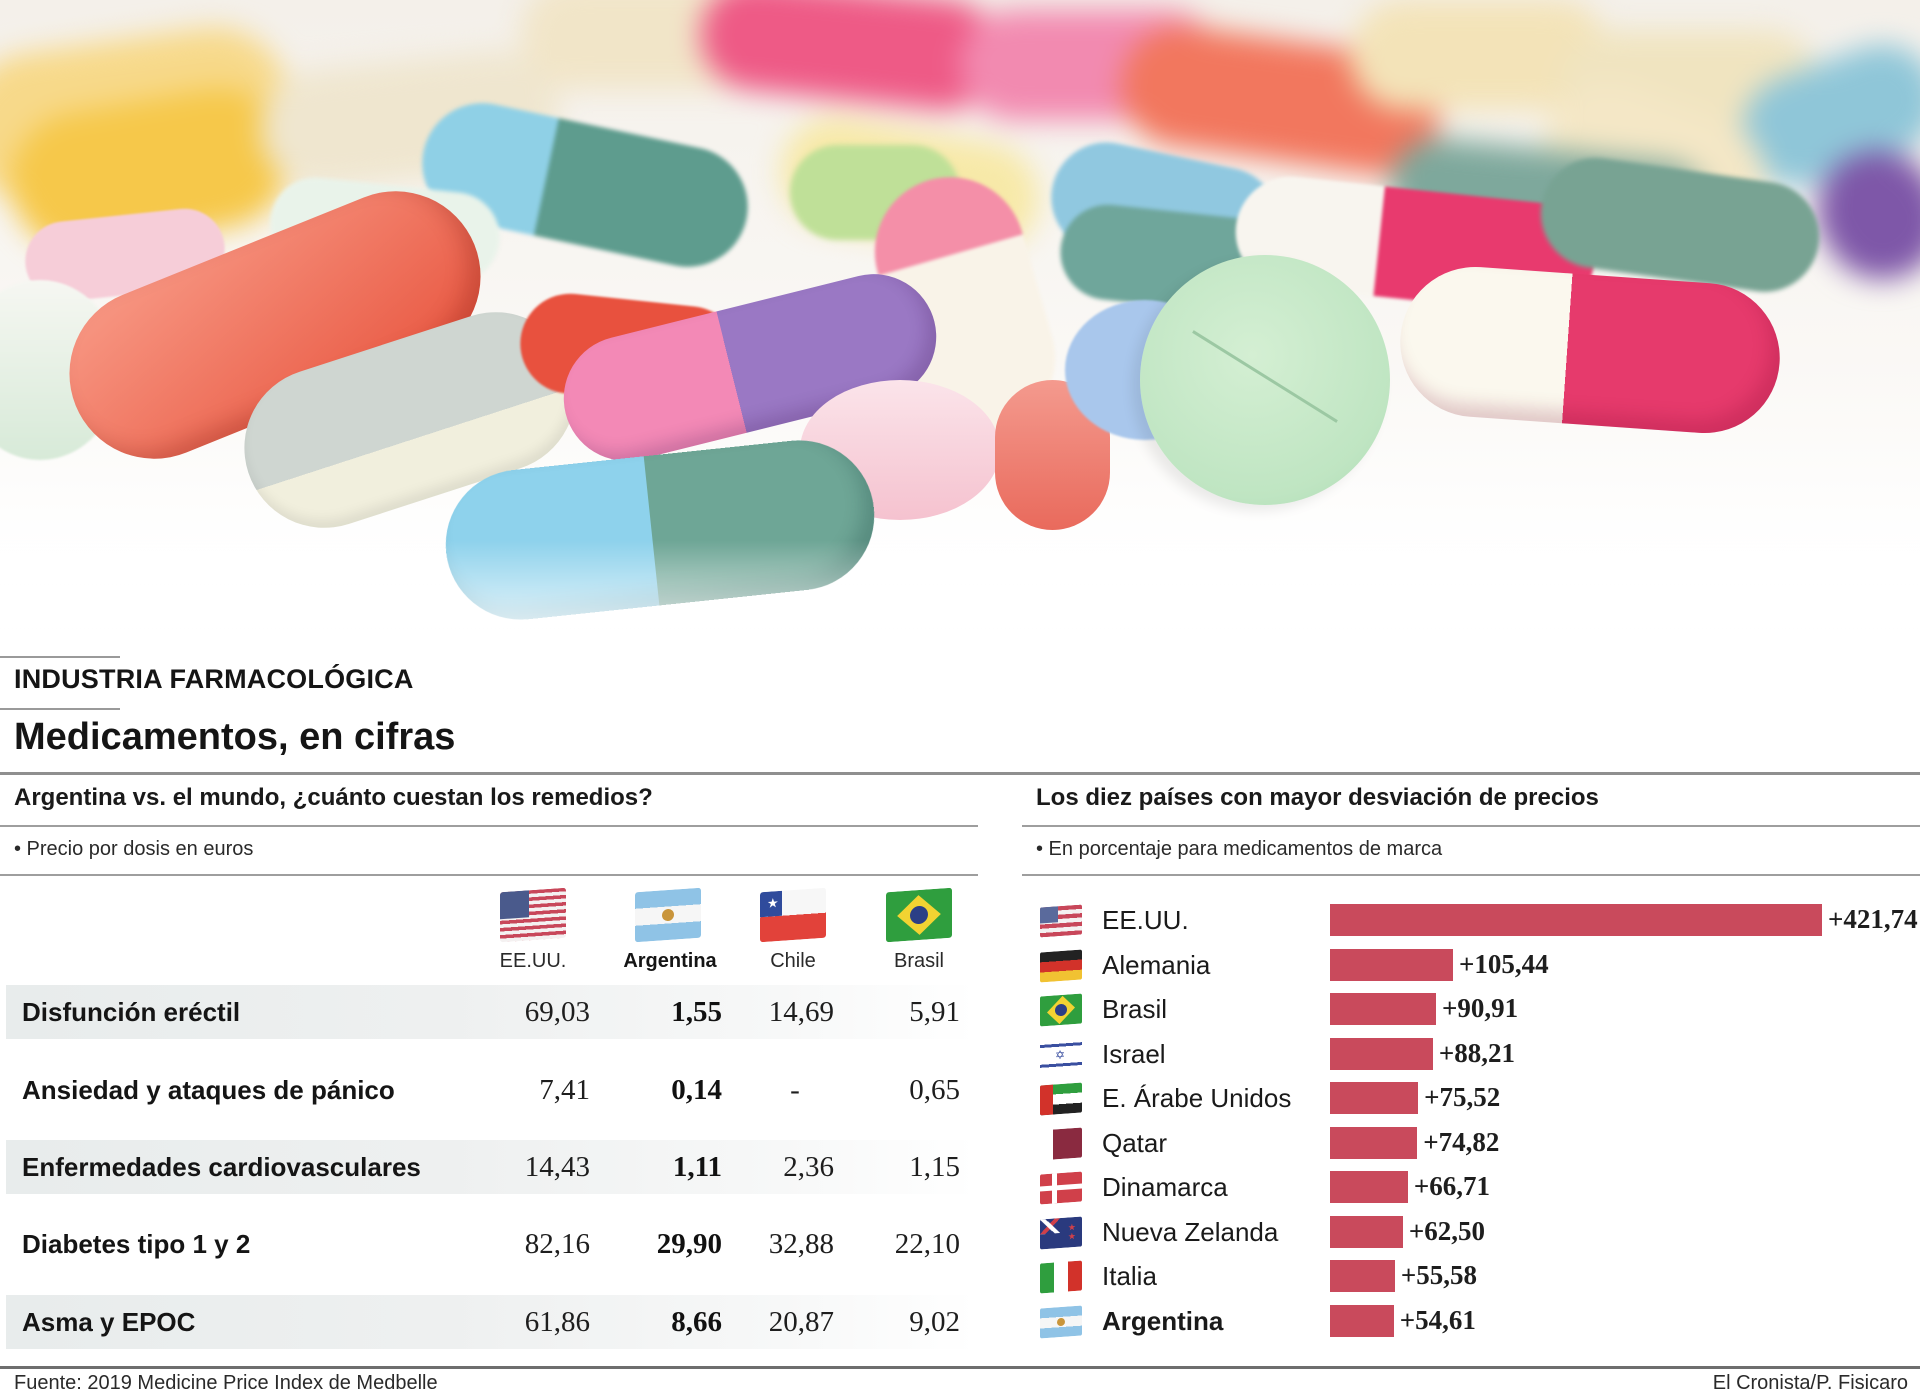 This screenshot has height=1399, width=1920. Describe the element at coordinates (1451, 1186) in the screenshot. I see `bar-value-label: +66,71` at that location.